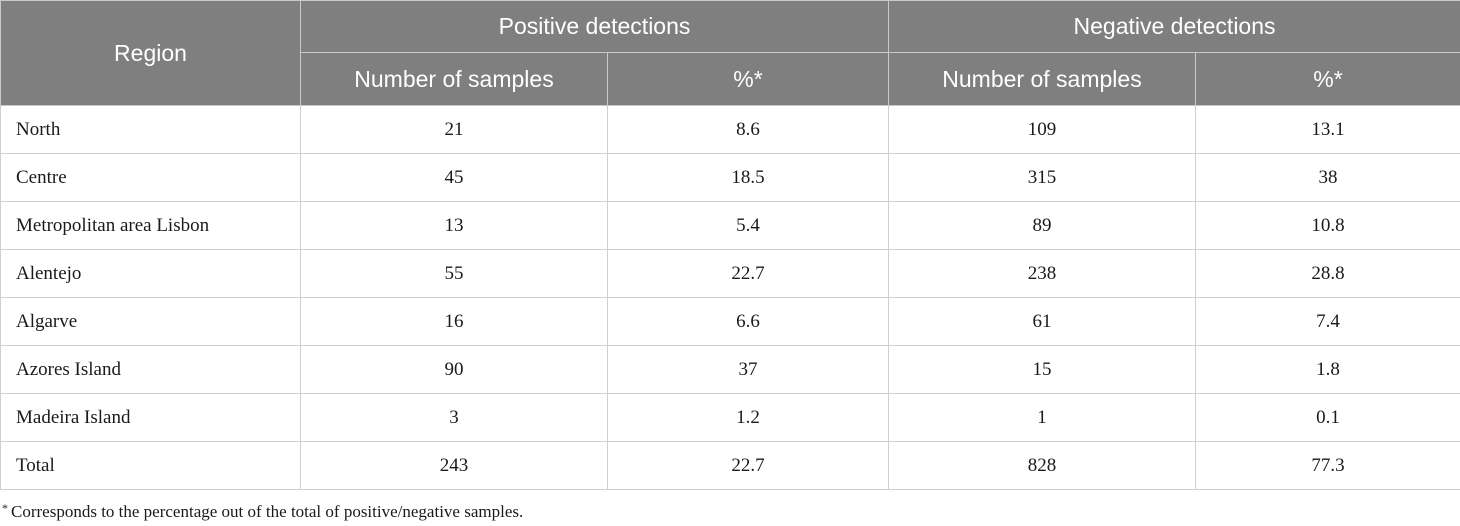 This screenshot has height=526, width=1460. I want to click on table-row: Azores Island 90 37 15 1.8, so click(730, 369).